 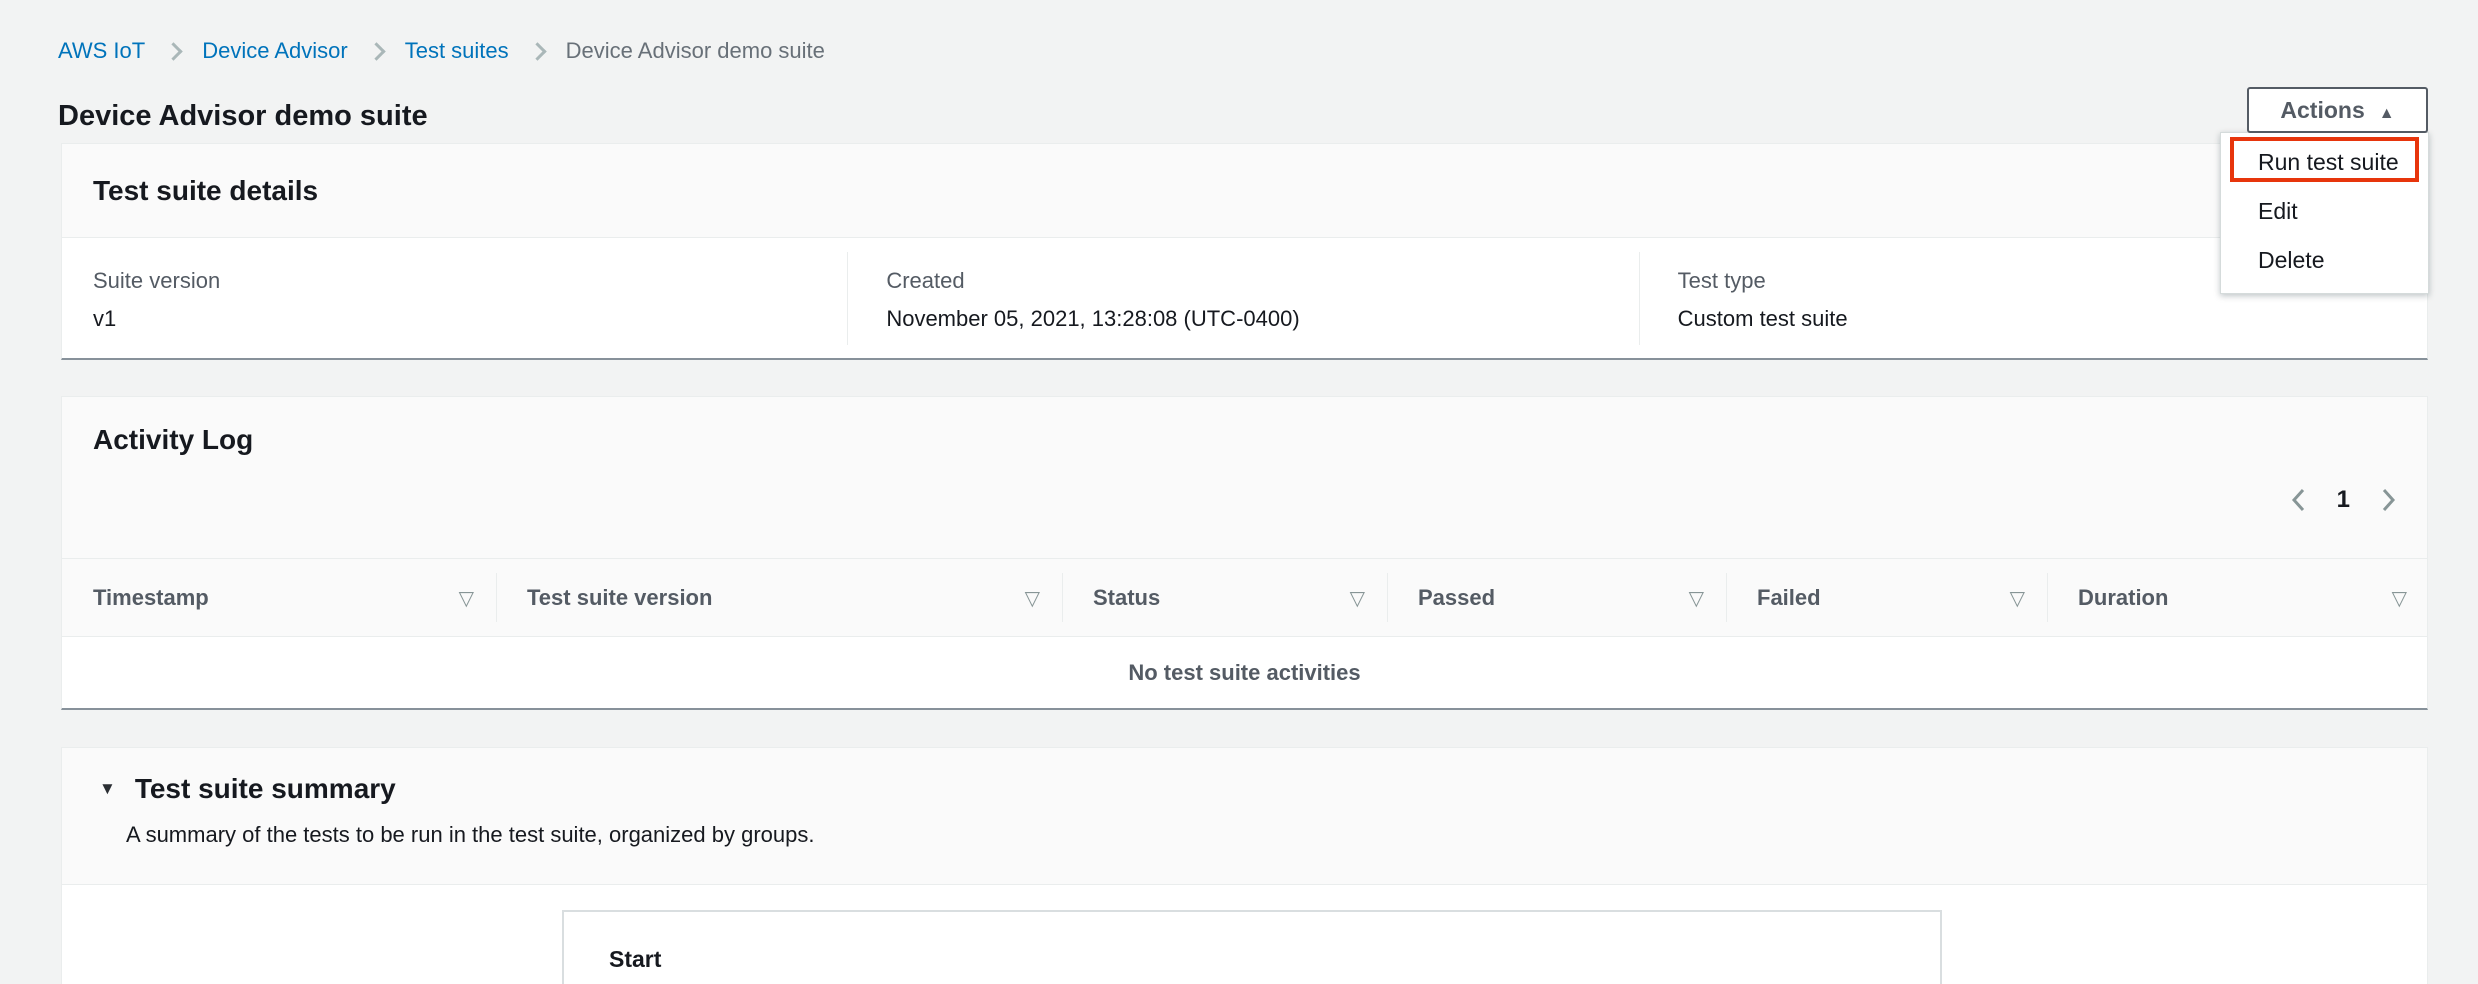 What do you see at coordinates (2238, 597) in the screenshot?
I see `column-header-duration: Duration` at bounding box center [2238, 597].